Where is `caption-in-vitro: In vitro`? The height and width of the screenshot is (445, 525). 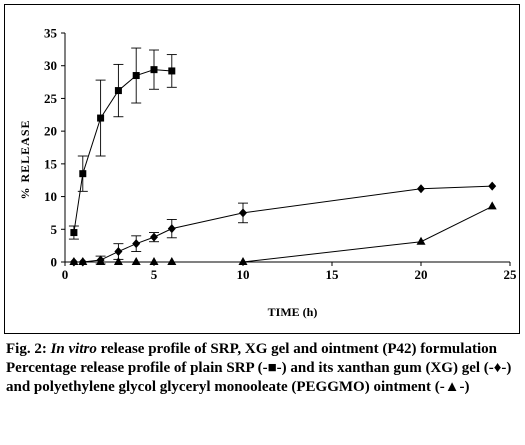 caption-in-vitro: In vitro is located at coordinates (73, 349).